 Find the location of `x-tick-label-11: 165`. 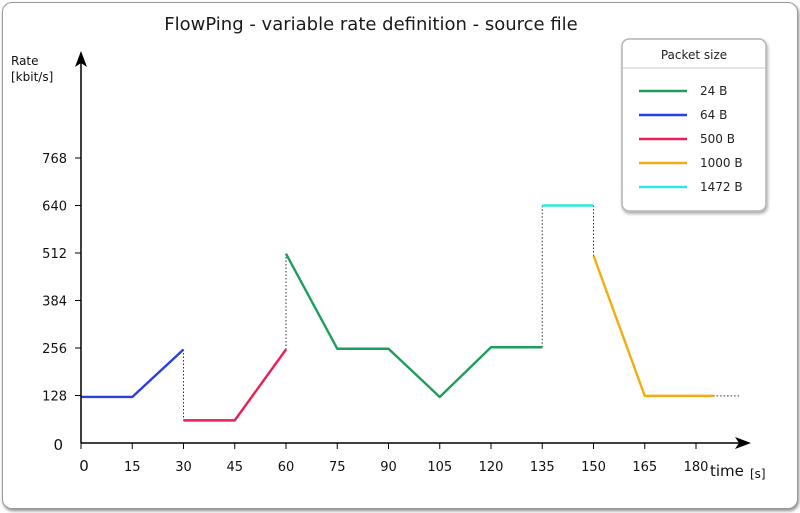

x-tick-label-11: 165 is located at coordinates (644, 467).